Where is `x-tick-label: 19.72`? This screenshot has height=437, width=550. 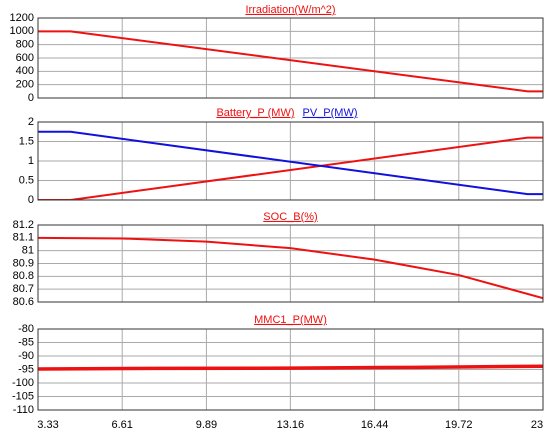 x-tick-label: 19.72 is located at coordinates (459, 425).